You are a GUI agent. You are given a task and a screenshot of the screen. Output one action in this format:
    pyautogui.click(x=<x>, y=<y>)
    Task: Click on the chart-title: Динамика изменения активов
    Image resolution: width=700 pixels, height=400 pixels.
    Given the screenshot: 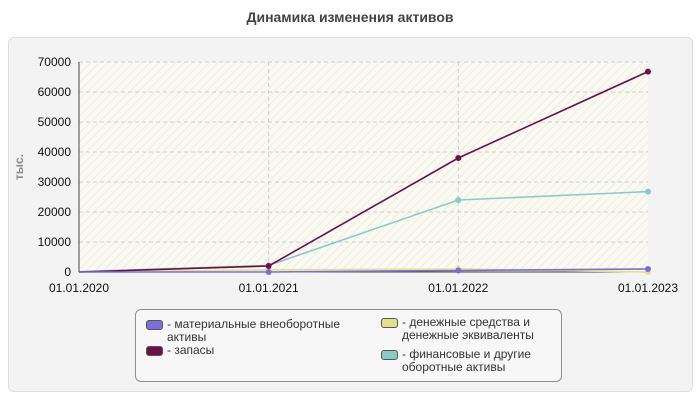 What is the action you would take?
    pyautogui.click(x=350, y=17)
    